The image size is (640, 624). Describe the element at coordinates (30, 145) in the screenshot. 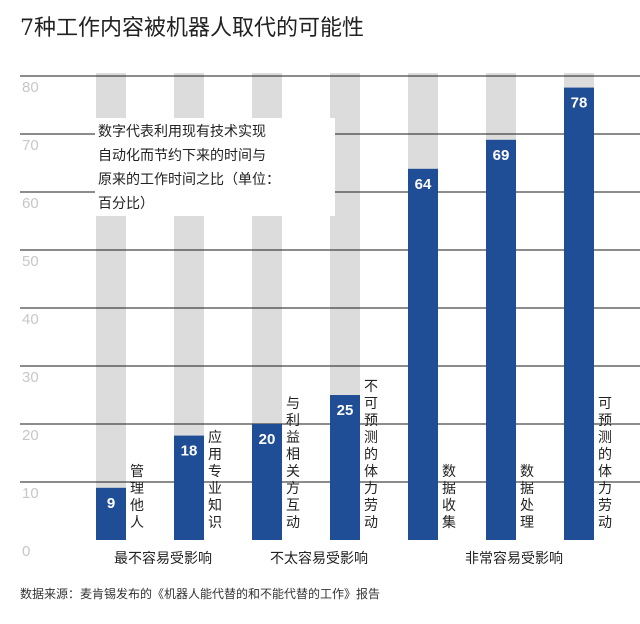

I see `y-tick-label: 70` at that location.